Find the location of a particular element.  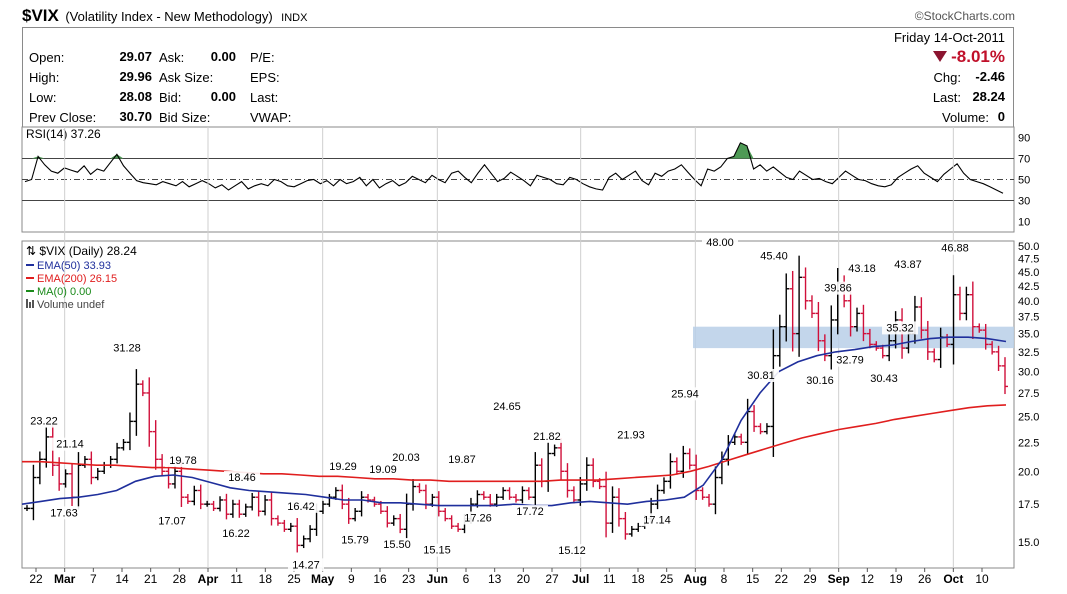

x-tick-label: 9 is located at coordinates (351, 579).